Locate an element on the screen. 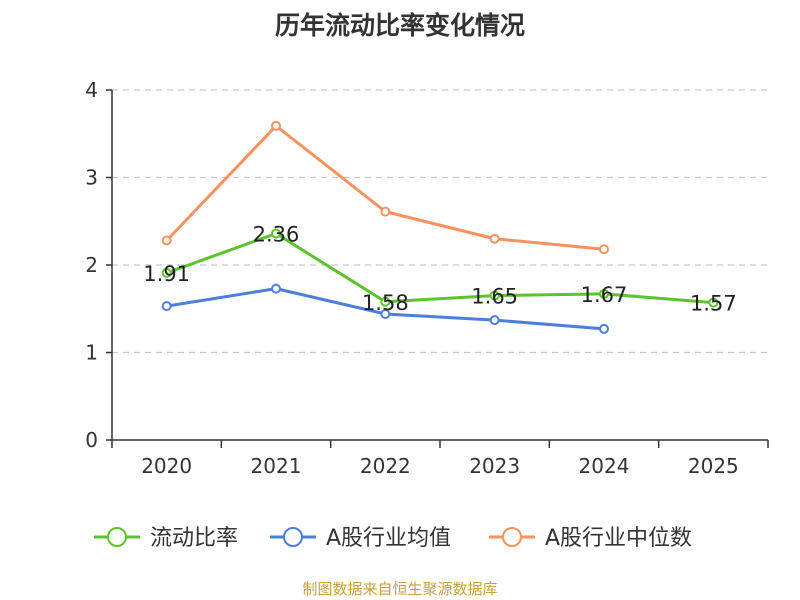  y-tick-label: 0 is located at coordinates (91, 440).